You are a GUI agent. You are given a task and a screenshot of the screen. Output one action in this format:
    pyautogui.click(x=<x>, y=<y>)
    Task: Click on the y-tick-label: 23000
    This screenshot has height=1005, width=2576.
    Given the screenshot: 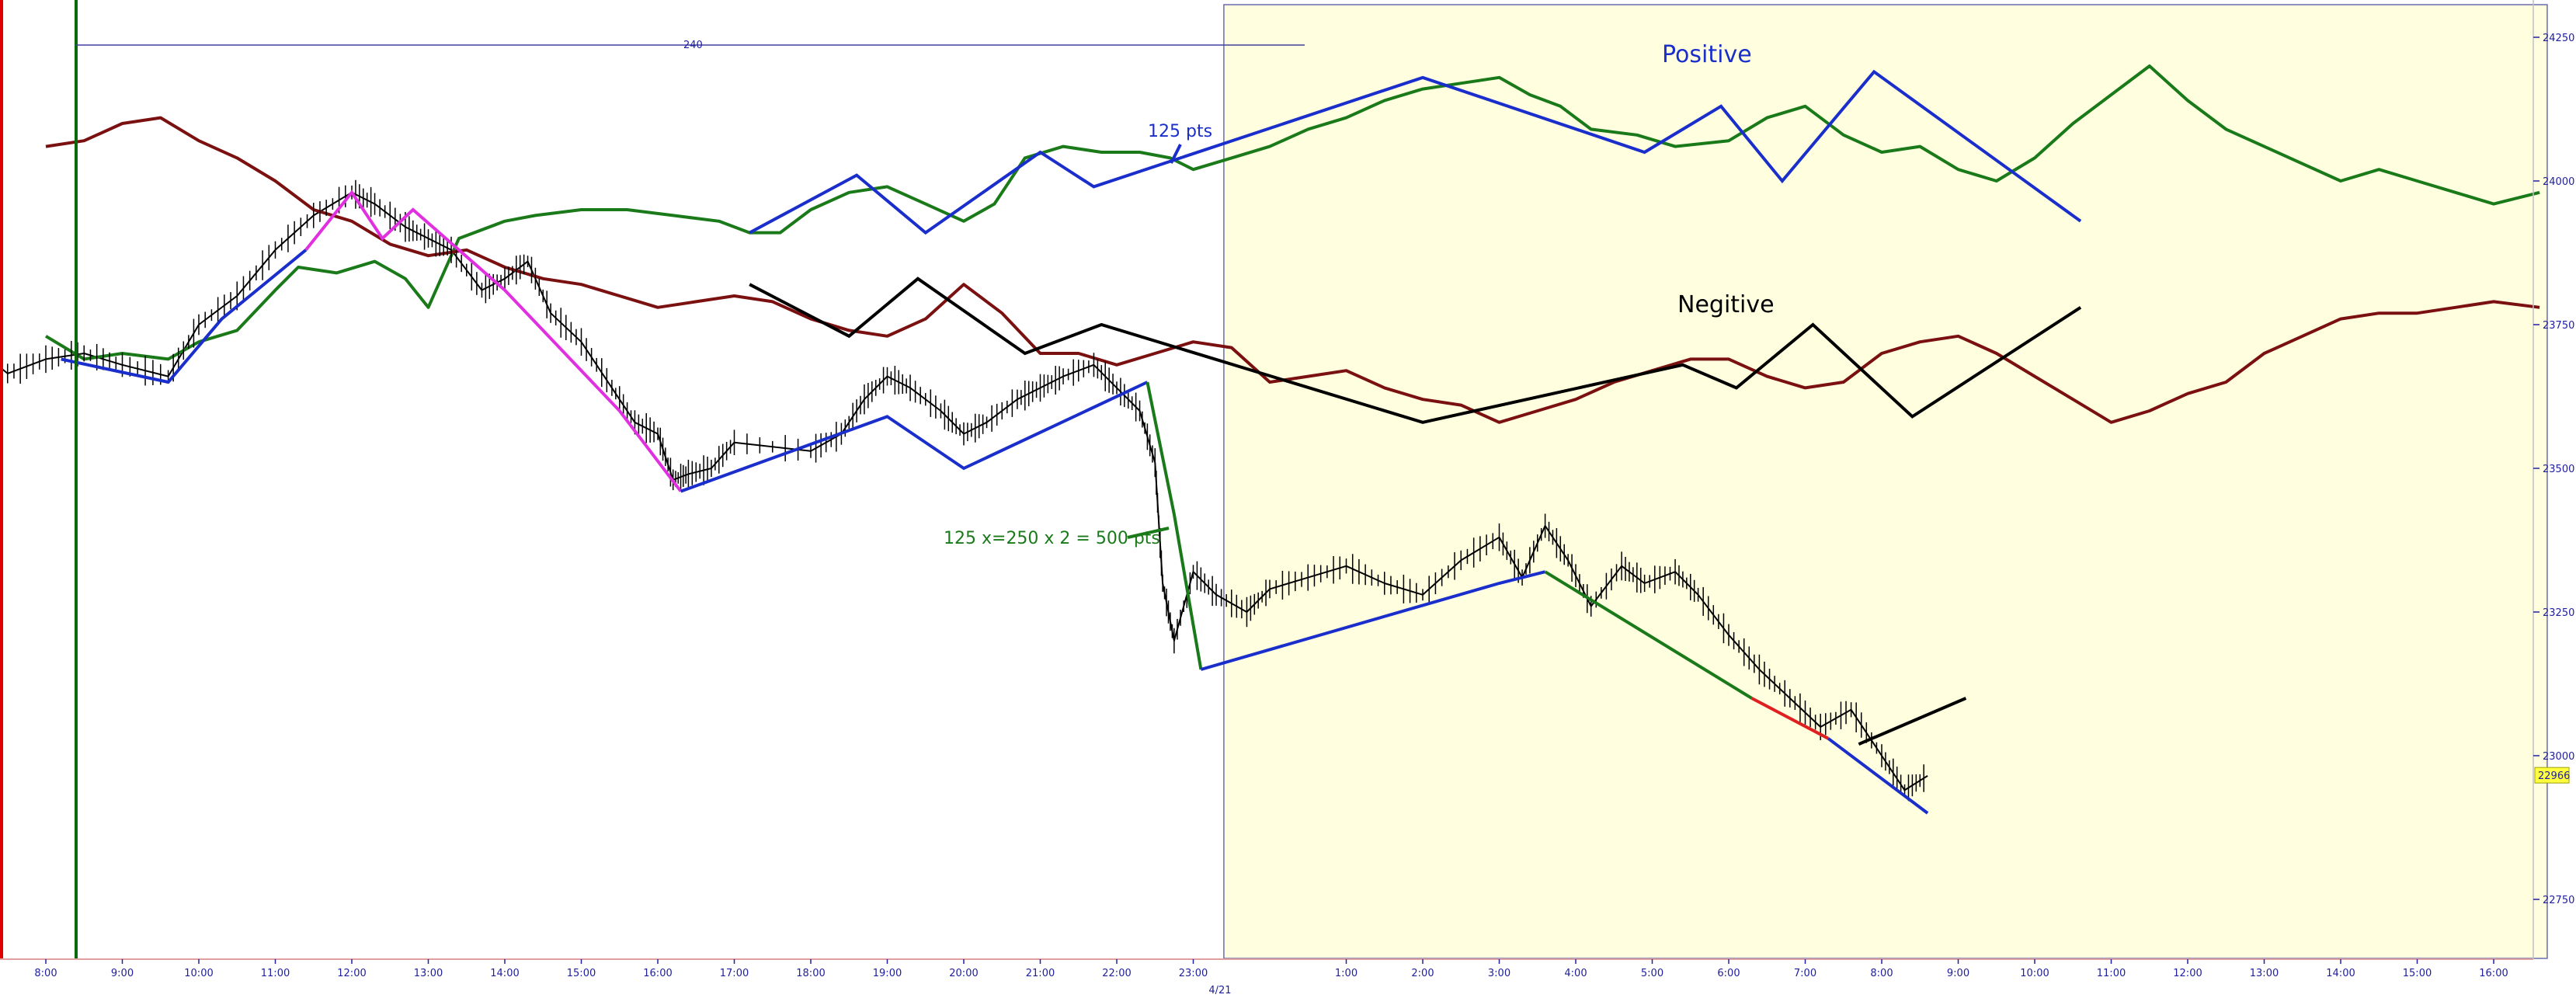 What is the action you would take?
    pyautogui.click(x=2558, y=757)
    